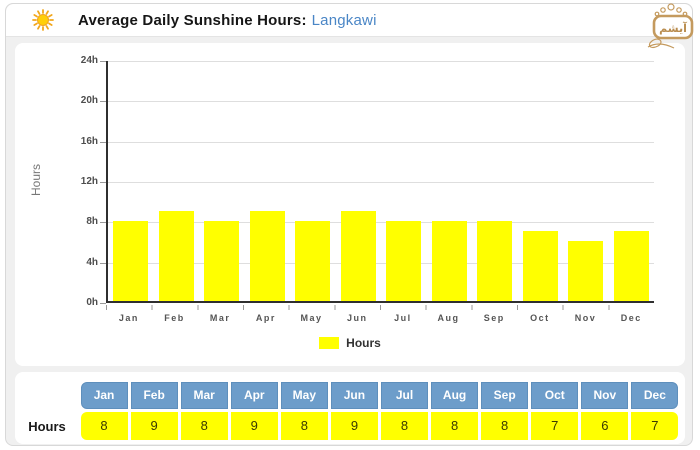 This screenshot has width=700, height=450. What do you see at coordinates (56, 181) in the screenshot?
I see `y-axis-ticks: 24h 20h 16h 12h 8h 4h 0h` at bounding box center [56, 181].